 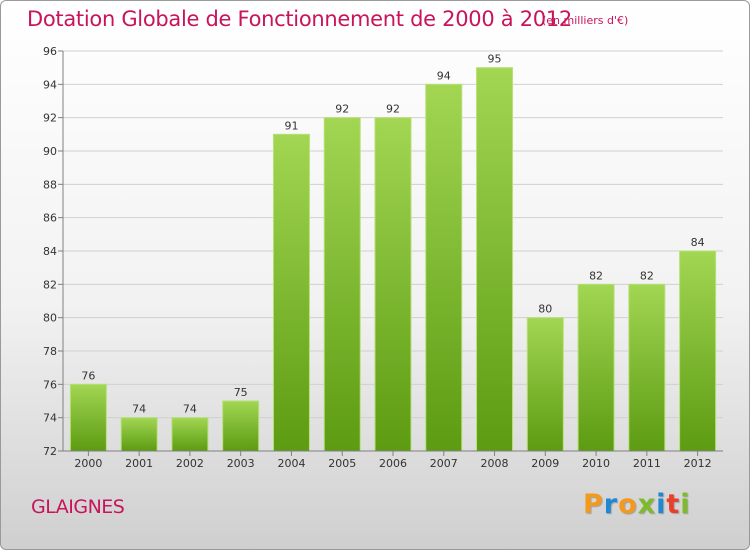 I want to click on x-tick-label: 2001, so click(x=139, y=463).